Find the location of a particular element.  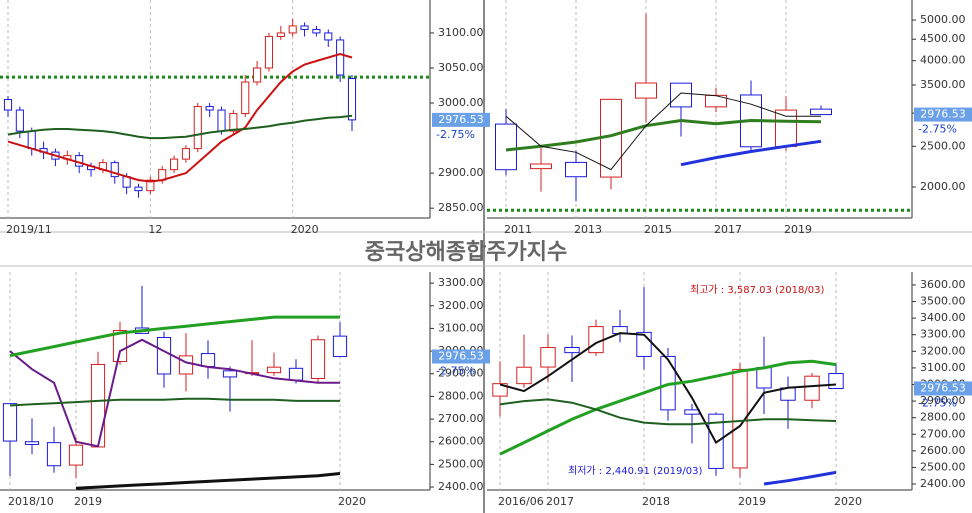

y-tick-label: 3600.00 is located at coordinates (943, 284).